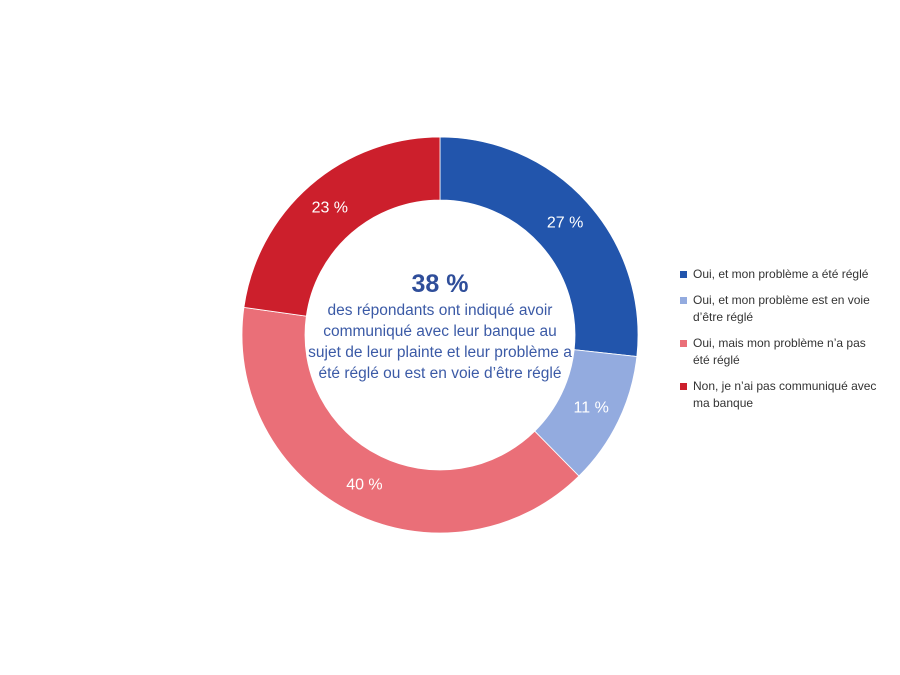 The image size is (900, 675). I want to click on data-label-regle: 27 %, so click(565, 222).